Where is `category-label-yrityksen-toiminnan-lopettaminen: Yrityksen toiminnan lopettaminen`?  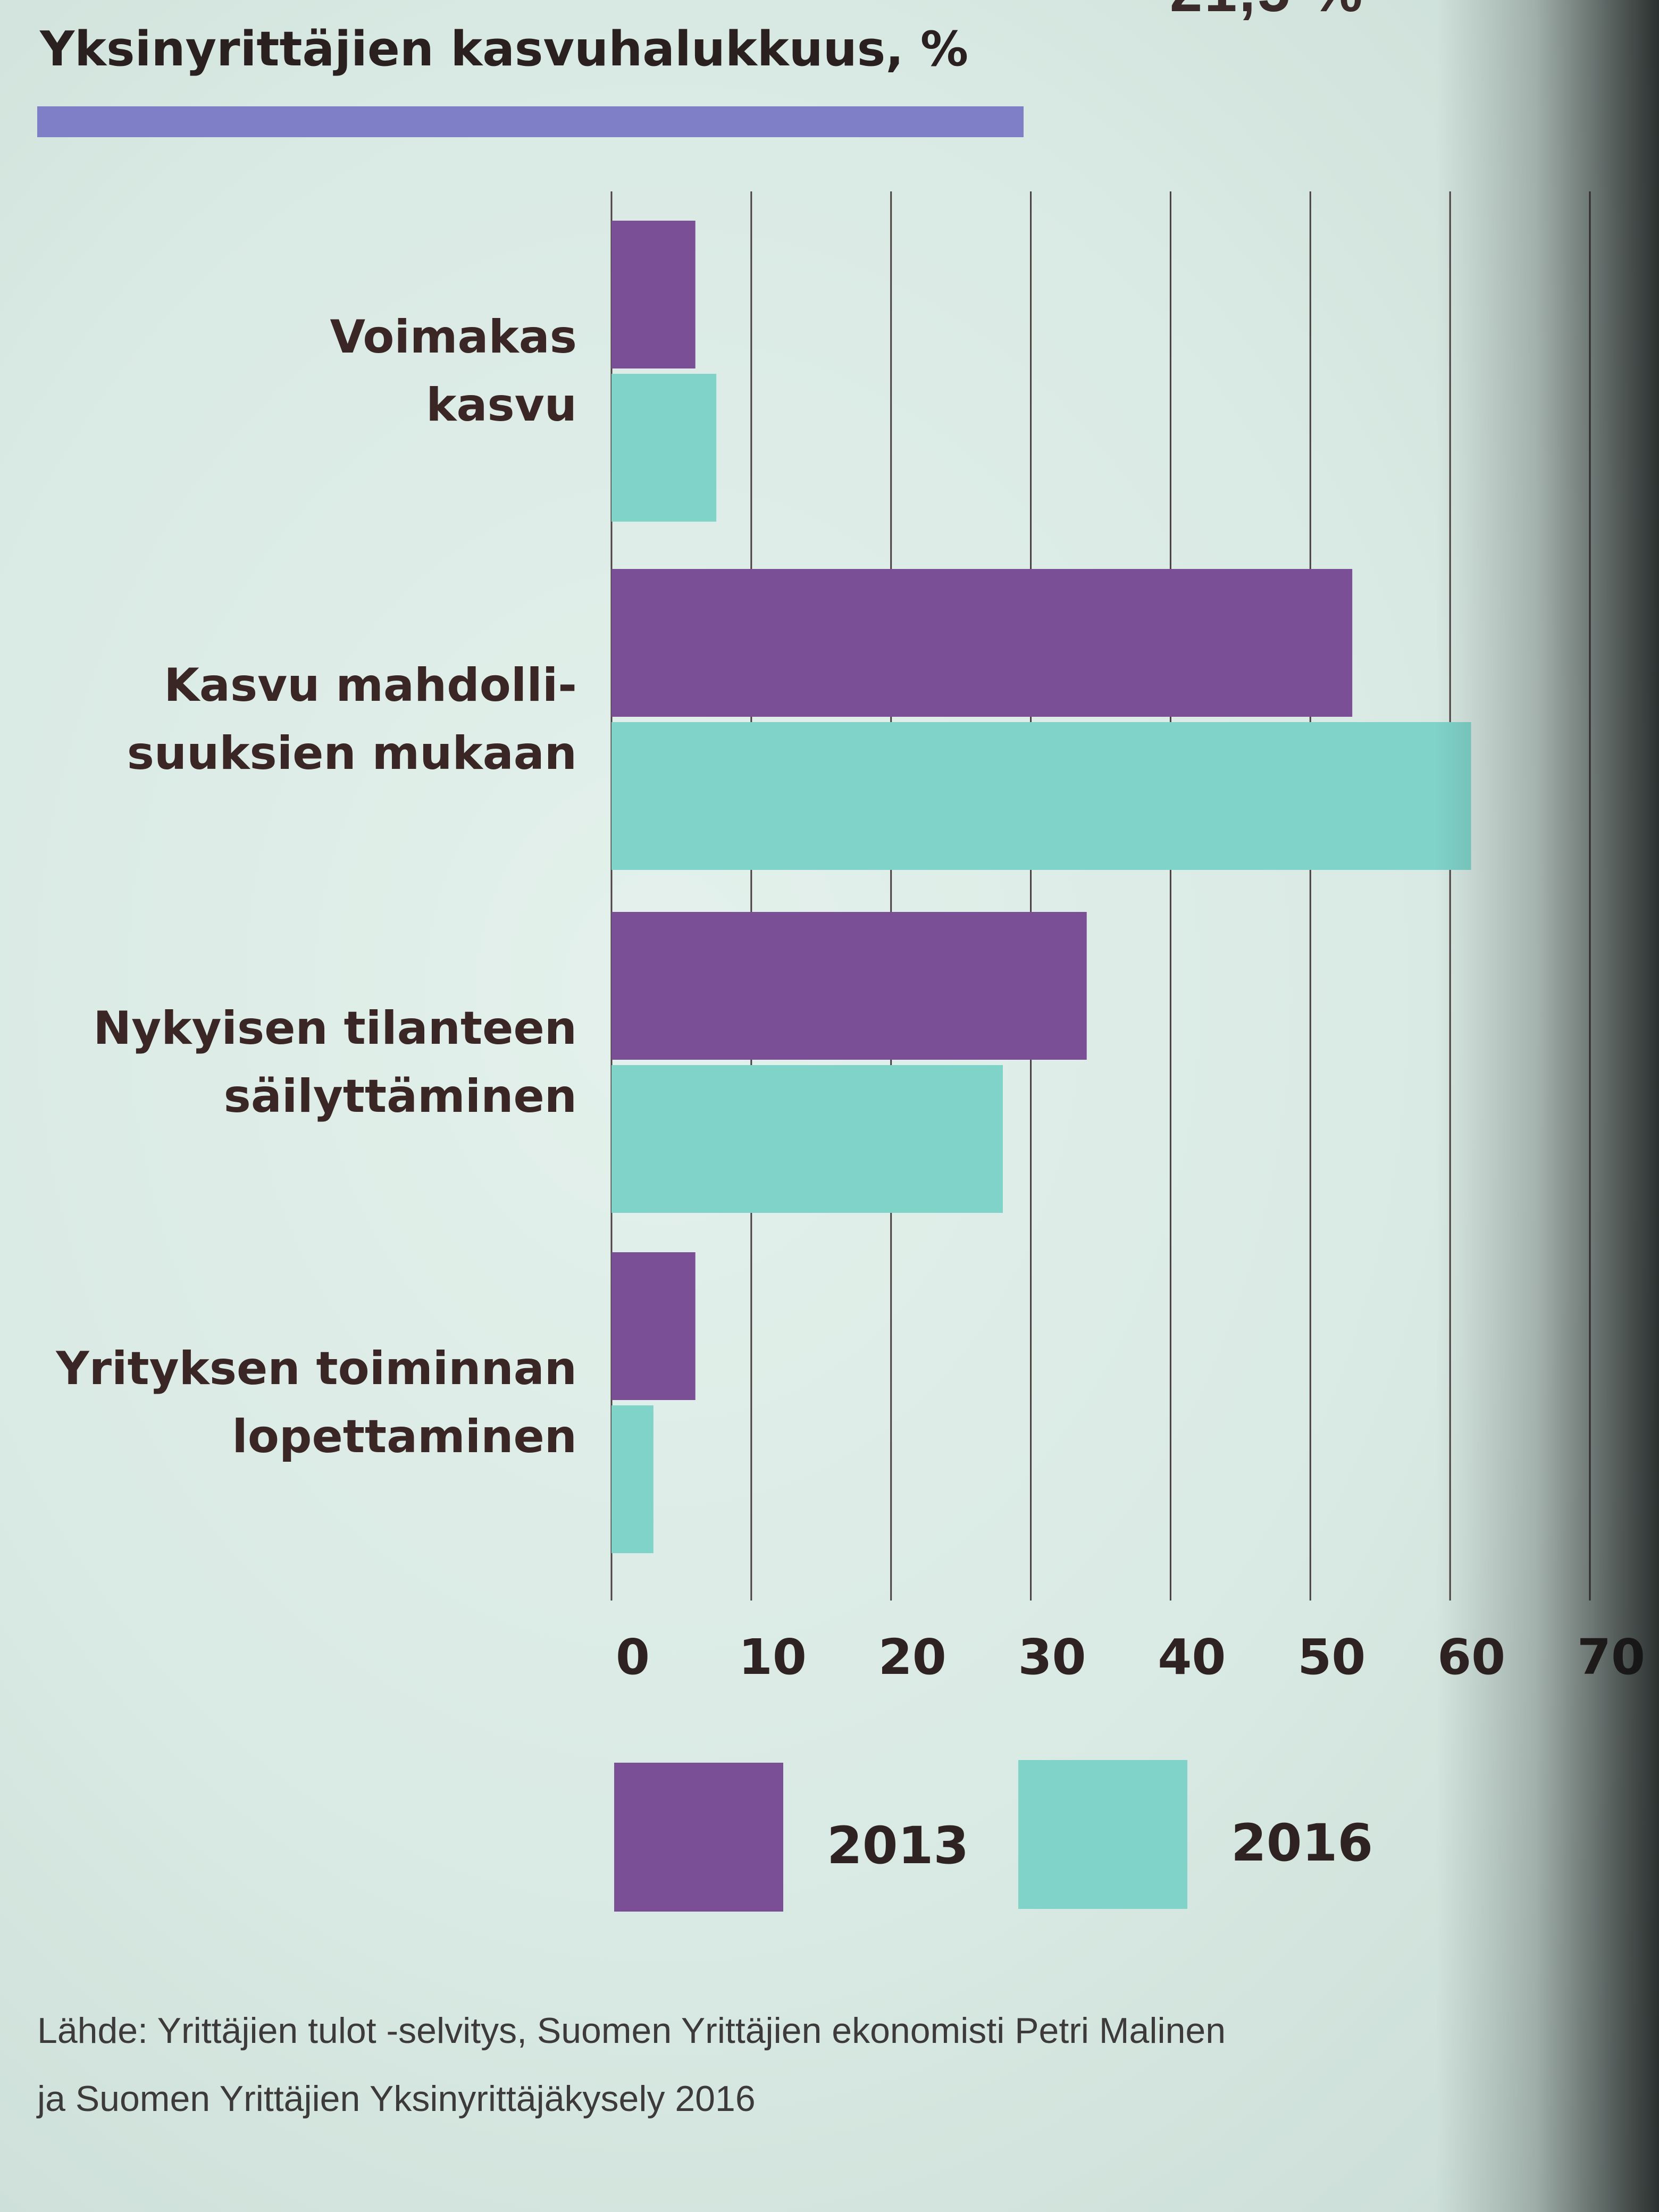 category-label-yrityksen-toiminnan-lopettaminen: Yrityksen toiminnan lopettaminen is located at coordinates (316, 1402).